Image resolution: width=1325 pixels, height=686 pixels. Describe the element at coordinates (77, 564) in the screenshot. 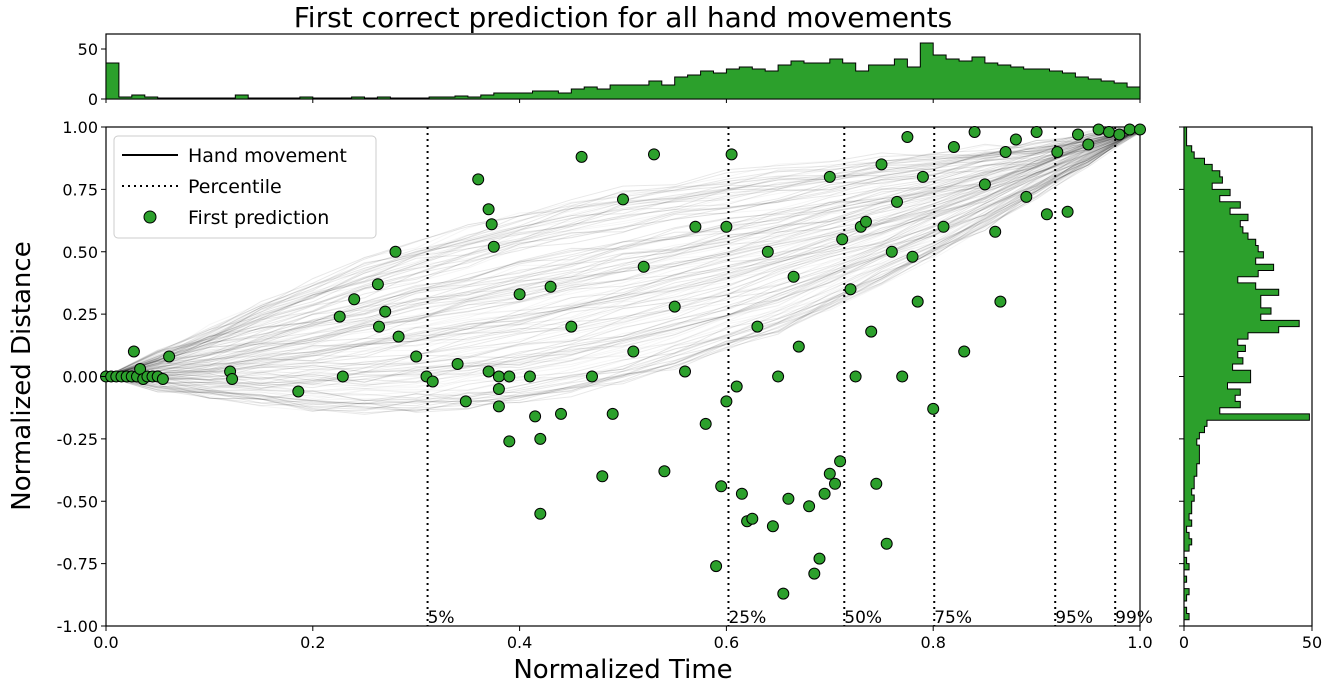

I see `y-tick-label: -0.75` at that location.